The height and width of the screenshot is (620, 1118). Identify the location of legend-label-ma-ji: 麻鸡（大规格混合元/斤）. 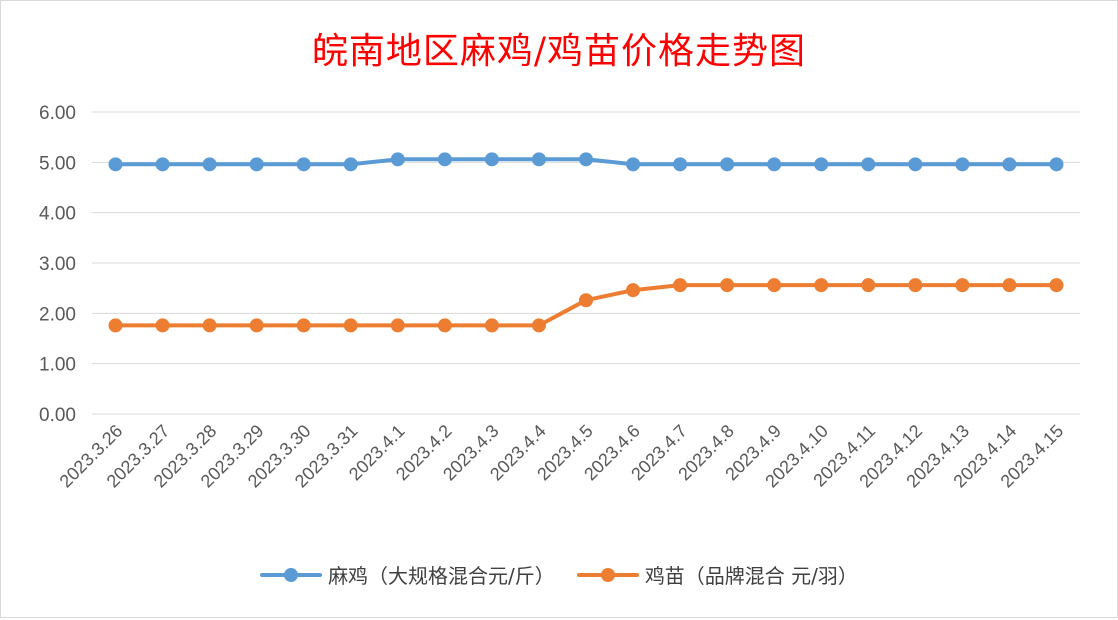
(441, 576).